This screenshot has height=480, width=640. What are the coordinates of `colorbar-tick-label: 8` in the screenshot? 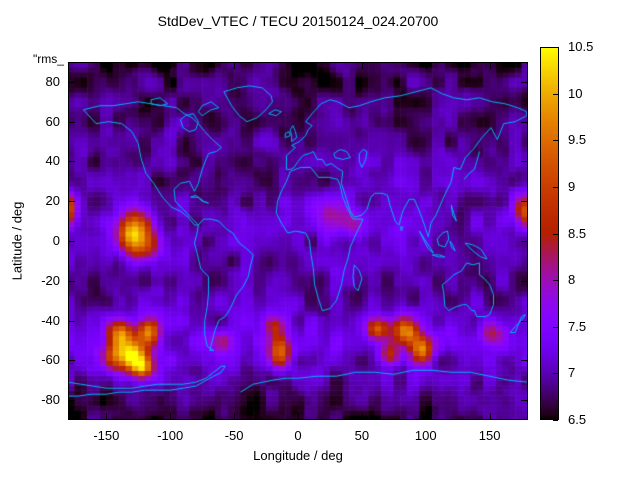 It's located at (572, 280).